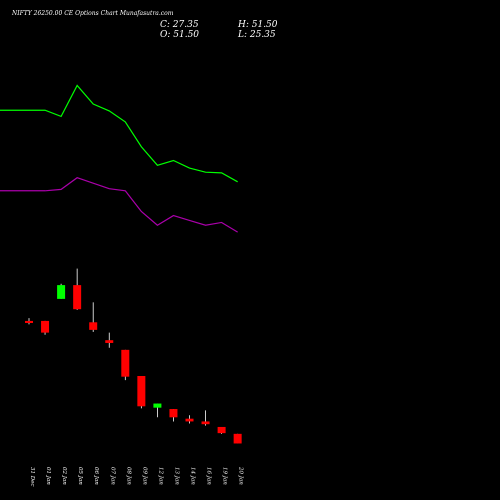 The width and height of the screenshot is (500, 500). What do you see at coordinates (144, 476) in the screenshot?
I see `x-tick-label: 09 Jan` at bounding box center [144, 476].